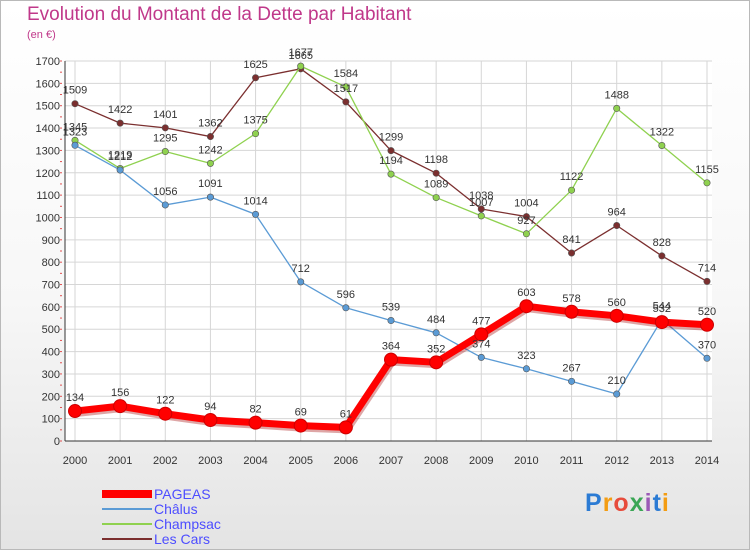 This screenshot has height=550, width=750. Describe the element at coordinates (571, 368) in the screenshot. I see `data-label: 267` at that location.